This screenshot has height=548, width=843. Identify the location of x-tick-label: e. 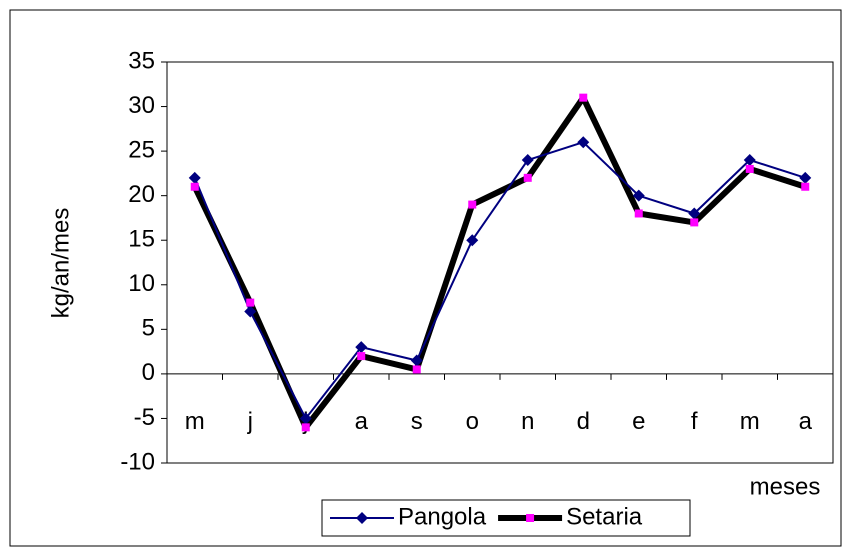
(638, 421).